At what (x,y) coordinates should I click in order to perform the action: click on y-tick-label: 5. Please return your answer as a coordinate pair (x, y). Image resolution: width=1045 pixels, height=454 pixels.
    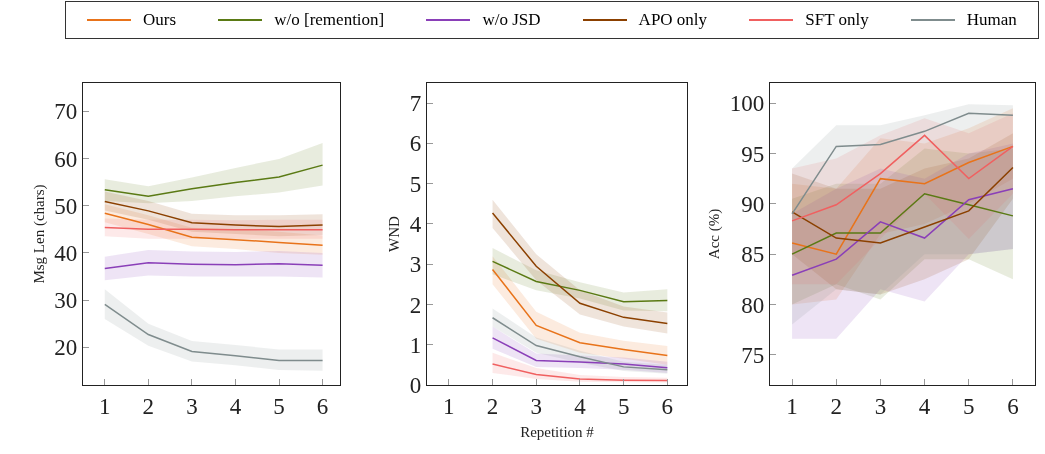
    Looking at the image, I should click on (415, 184).